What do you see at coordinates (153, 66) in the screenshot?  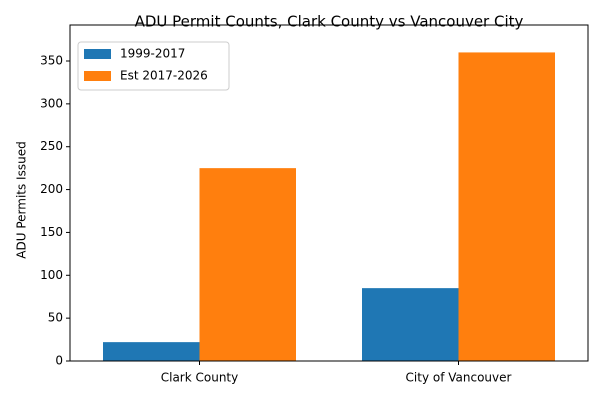 I see `legend-box` at bounding box center [153, 66].